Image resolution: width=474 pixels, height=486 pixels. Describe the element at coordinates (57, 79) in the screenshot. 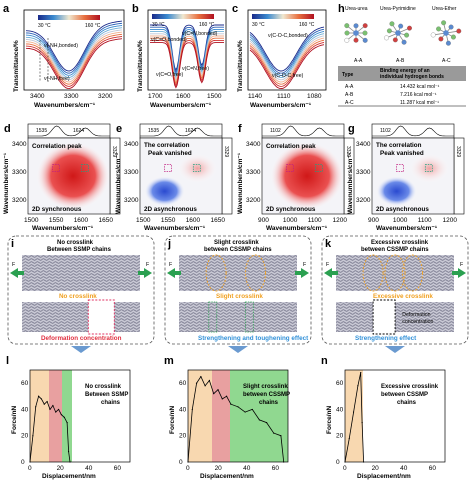

I see `annotation-free: ν(-NH,free)` at that location.